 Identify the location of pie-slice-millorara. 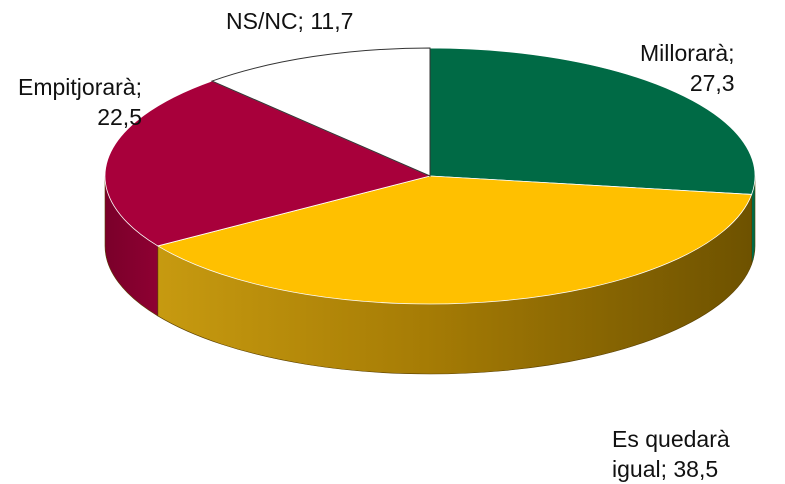
(592, 121).